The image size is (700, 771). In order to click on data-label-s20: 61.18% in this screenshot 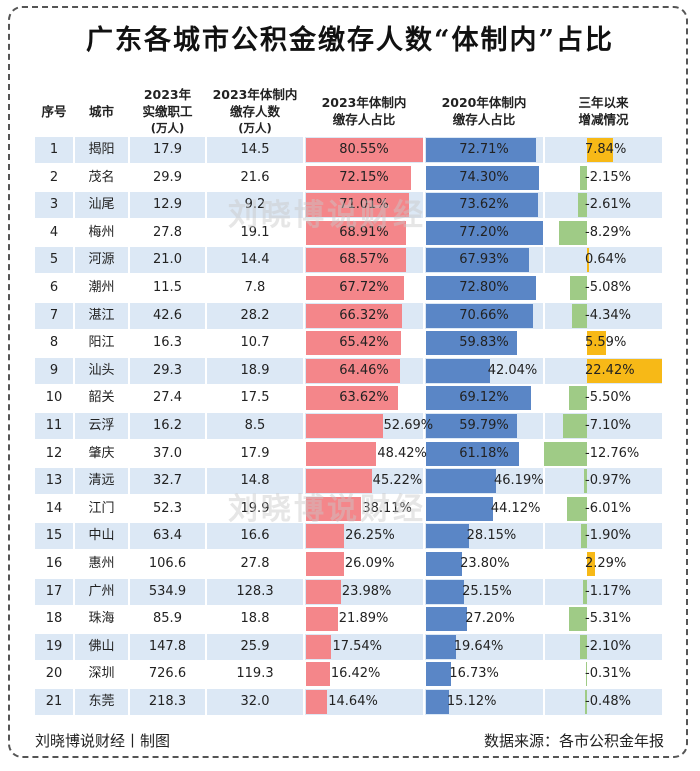, I will do `click(484, 453)`.